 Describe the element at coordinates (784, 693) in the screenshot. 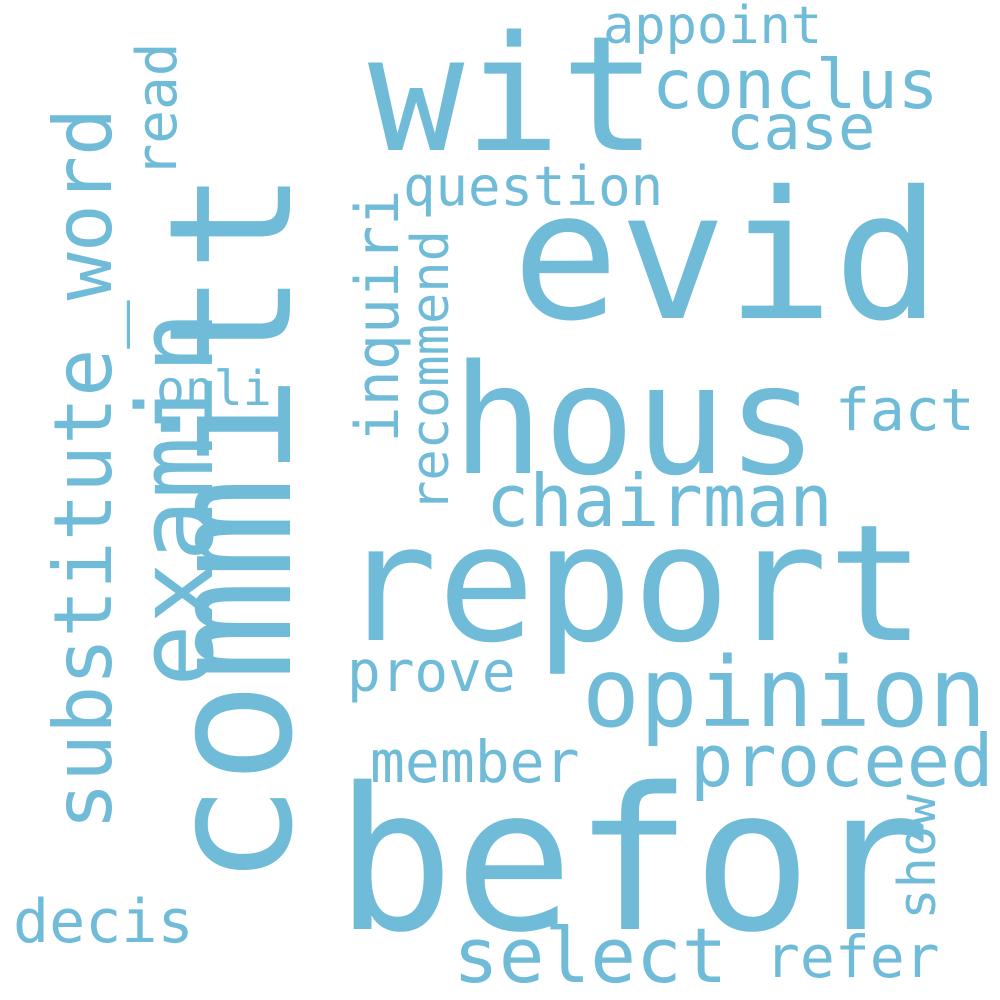

I see `word-opinion: opinion` at that location.